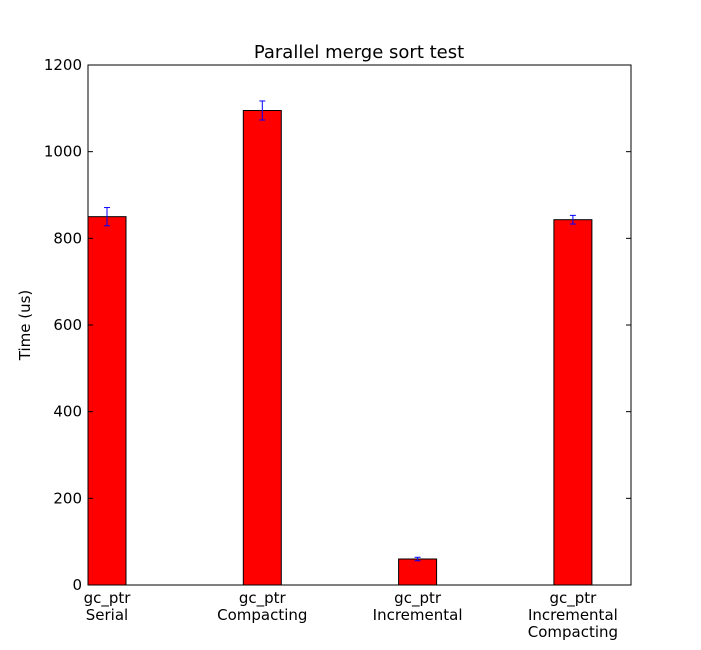 Image resolution: width=701 pixels, height=650 pixels. I want to click on y-tick-label: 400, so click(67, 412).